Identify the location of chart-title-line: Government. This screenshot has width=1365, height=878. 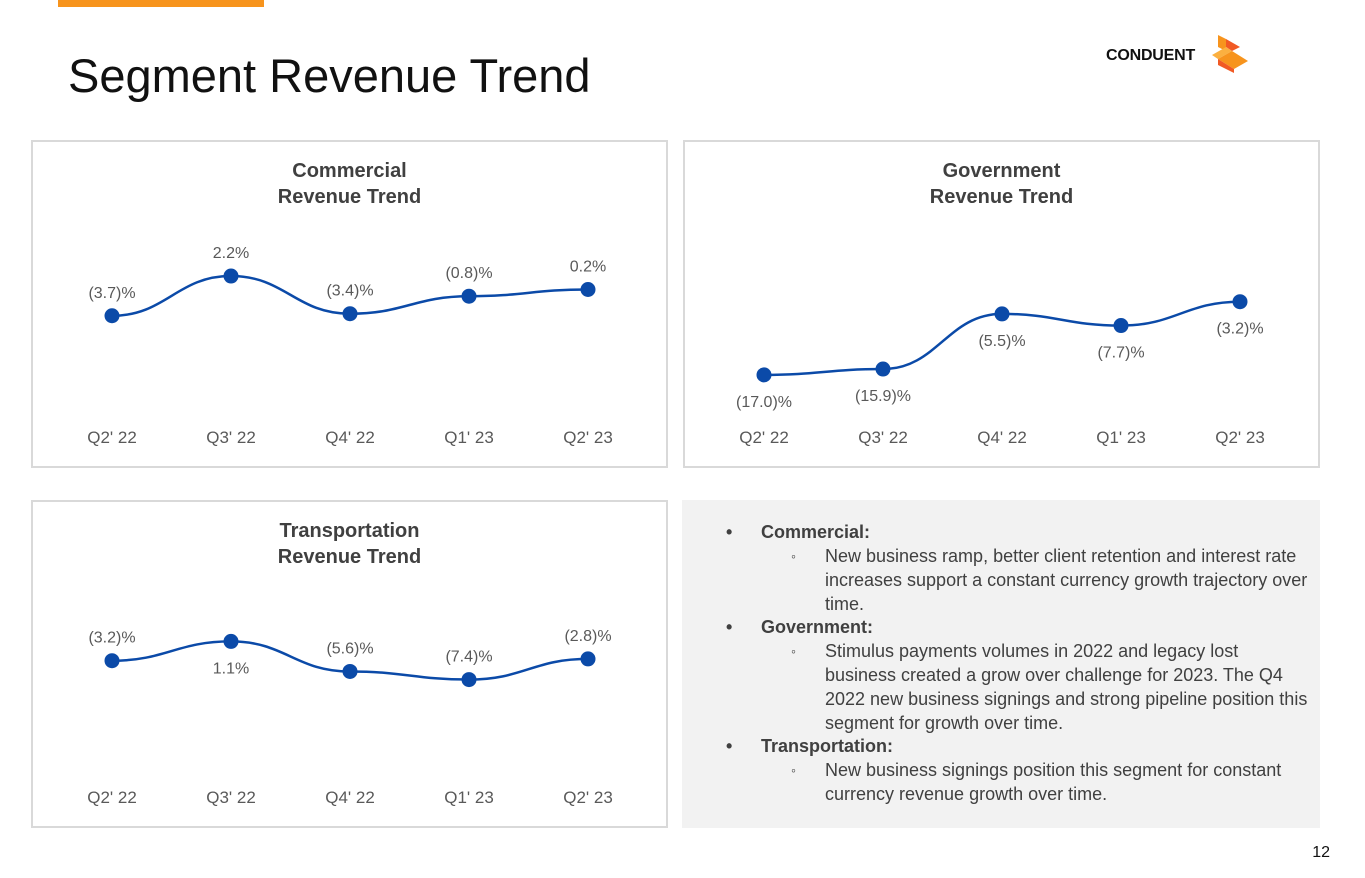
(1002, 171).